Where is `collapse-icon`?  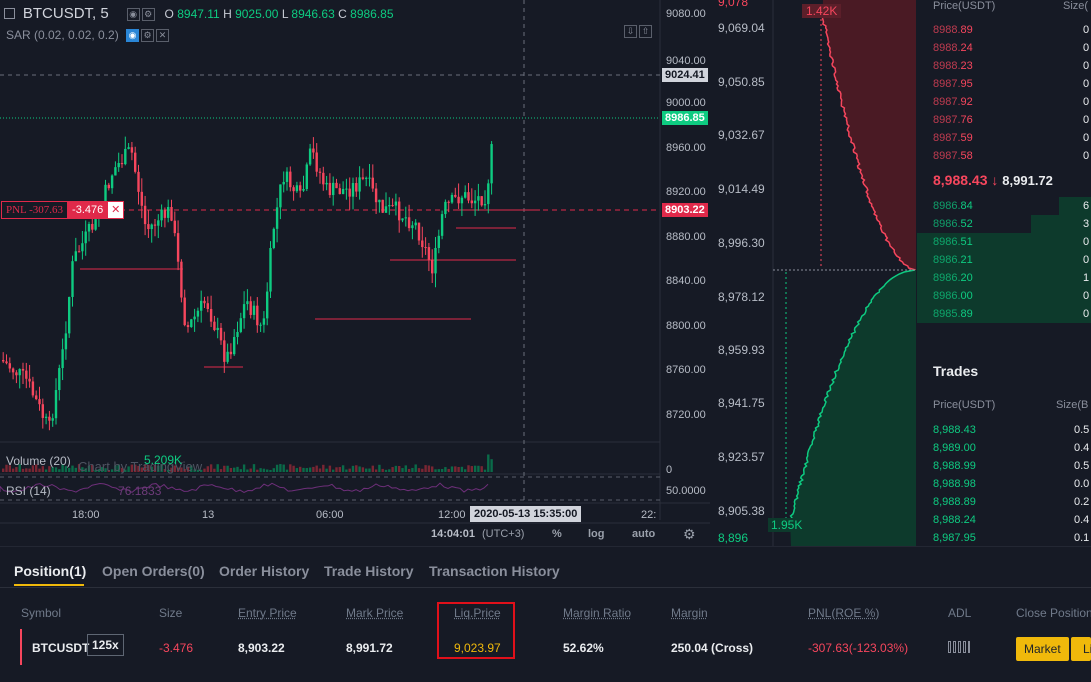
collapse-icon is located at coordinates (9, 13).